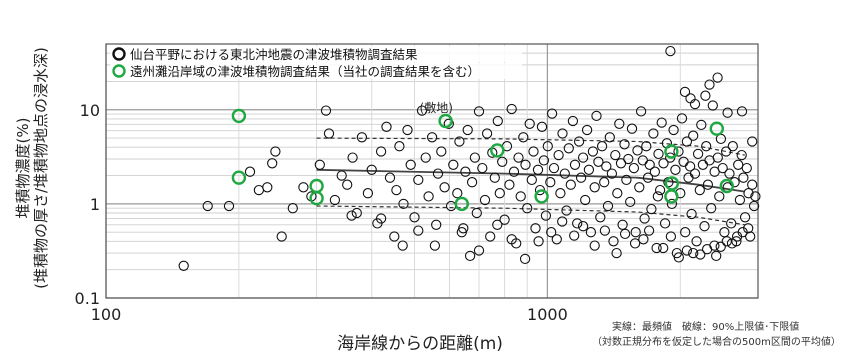  Describe the element at coordinates (95, 204) in the screenshot. I see `y-tick-label: 1` at that location.